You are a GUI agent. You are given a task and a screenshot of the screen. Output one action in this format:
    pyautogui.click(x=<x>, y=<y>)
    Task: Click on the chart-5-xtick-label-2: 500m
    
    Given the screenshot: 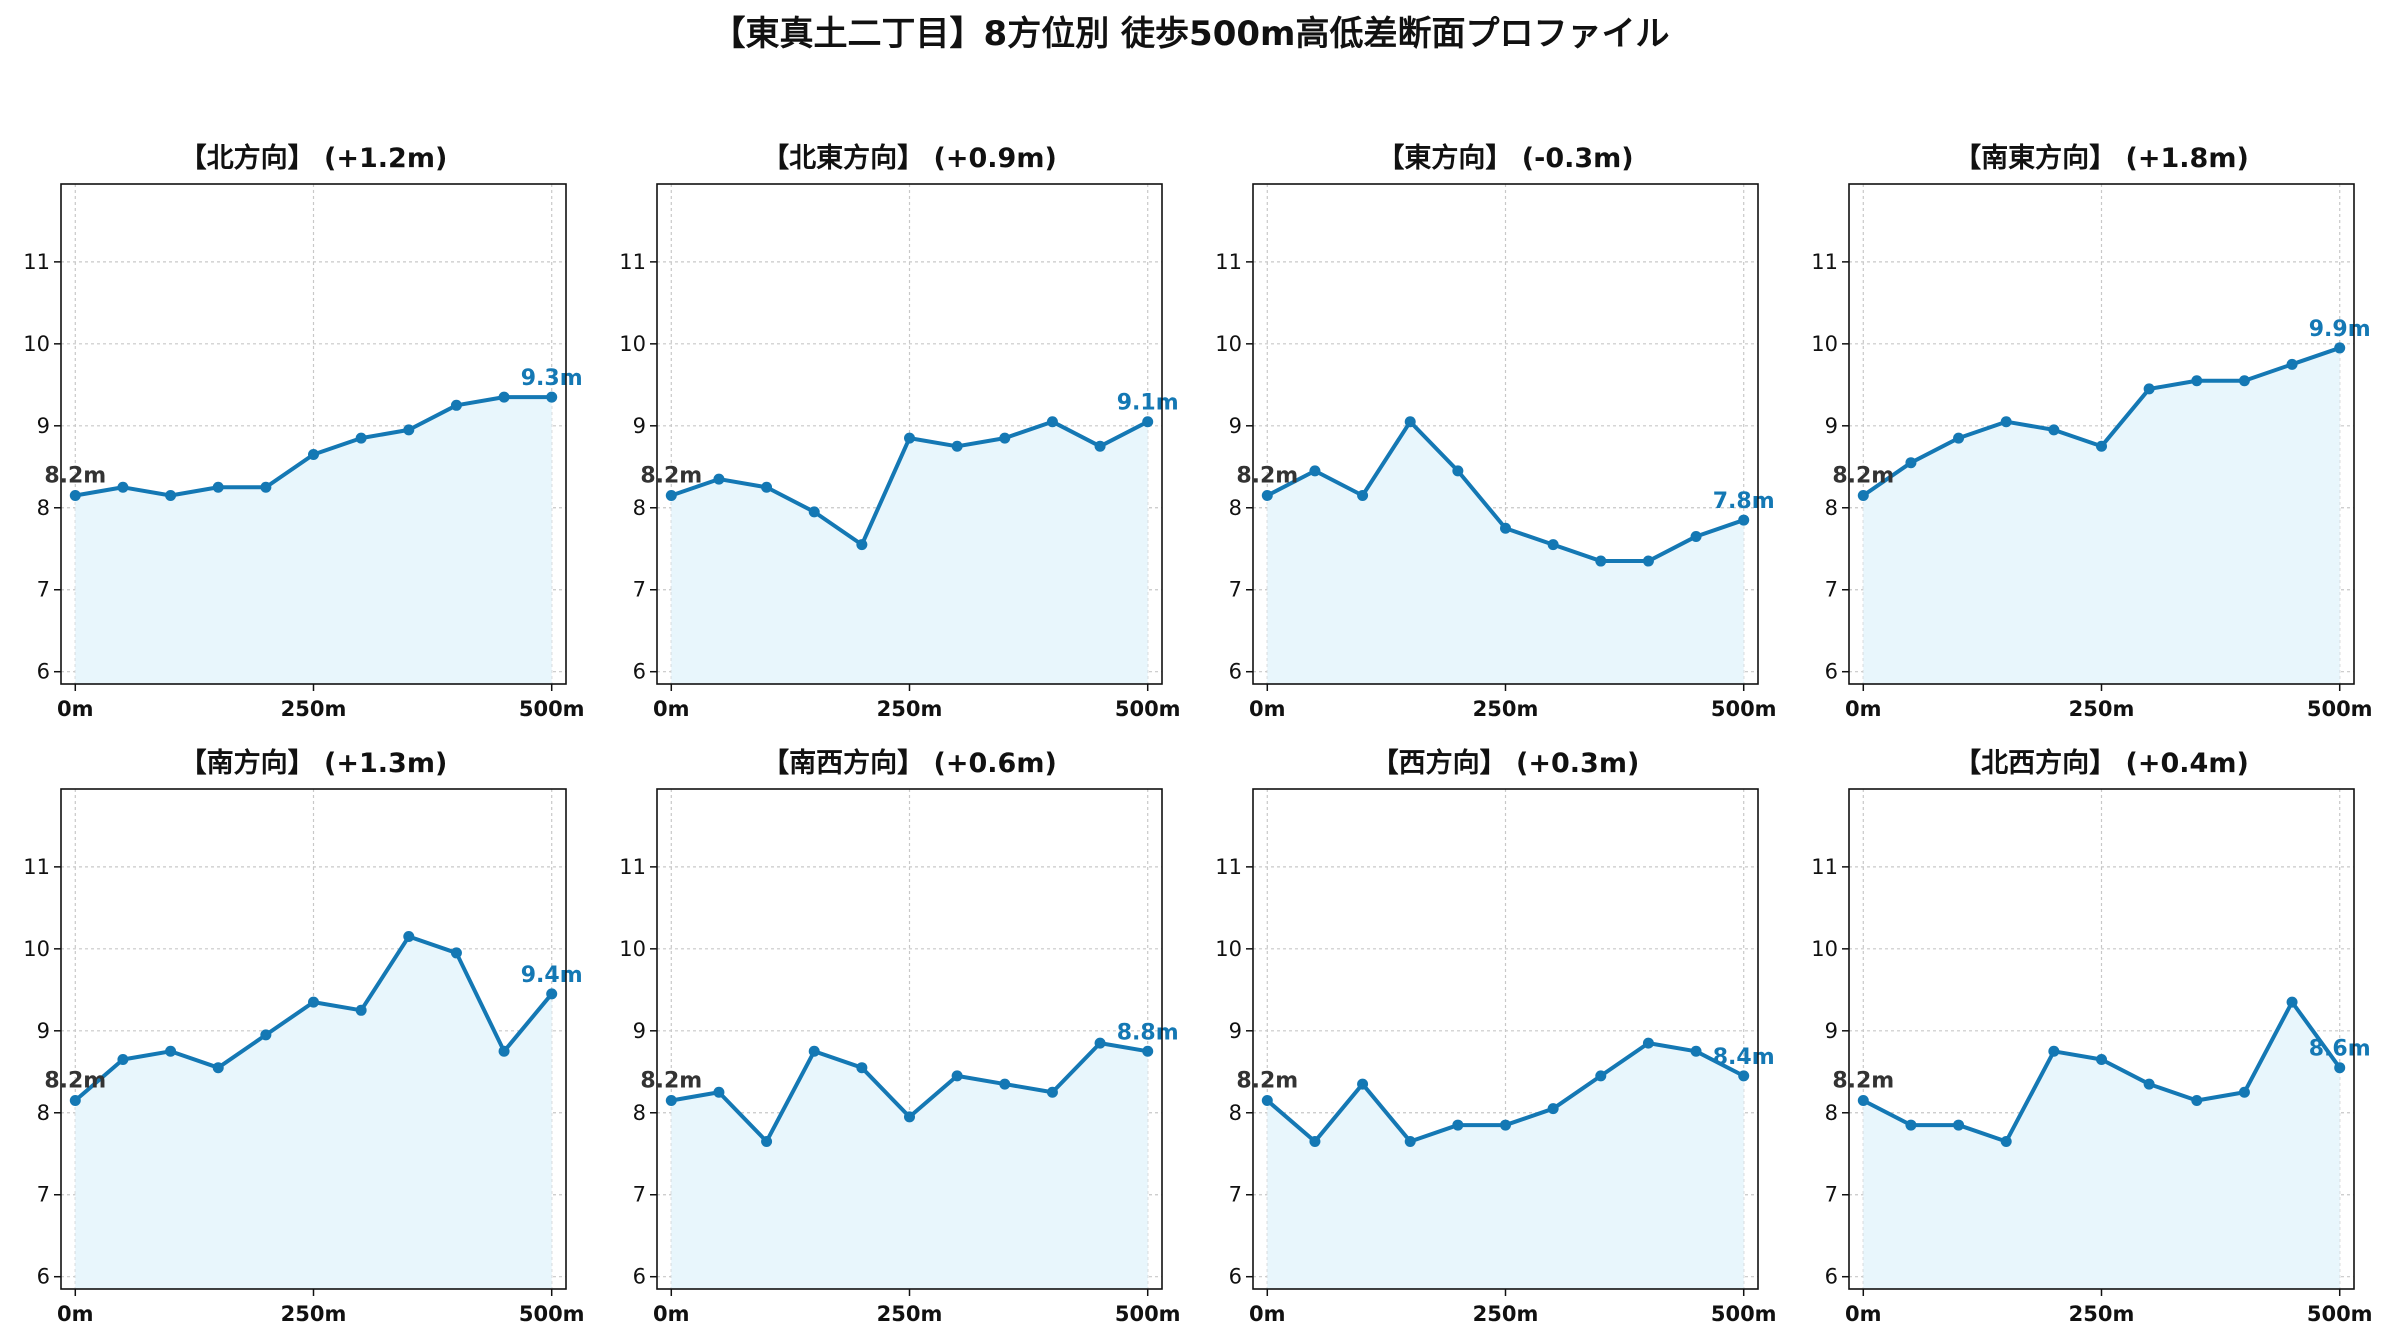 What is the action you would take?
    pyautogui.click(x=1148, y=1314)
    